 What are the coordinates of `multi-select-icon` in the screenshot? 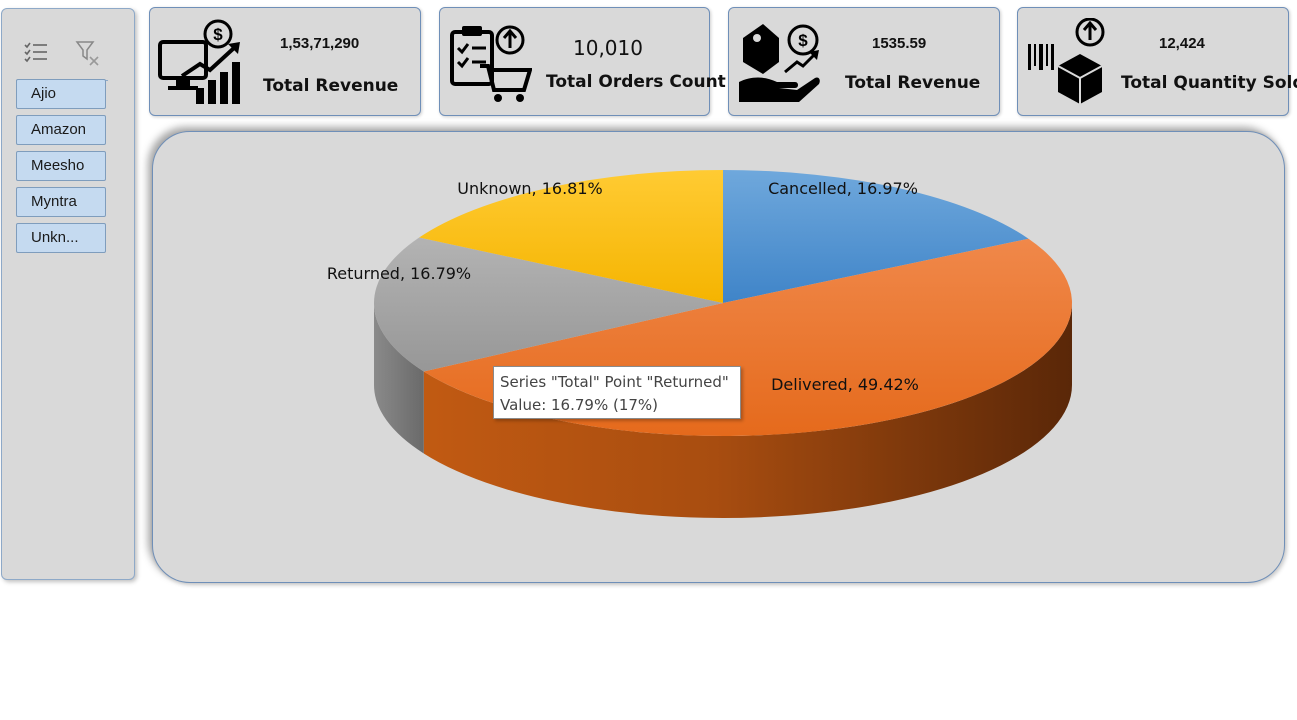 It's located at (36, 53).